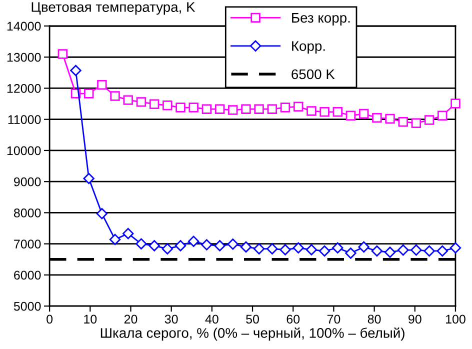  Describe the element at coordinates (27, 306) in the screenshot. I see `y-tick-label: 5000` at that location.